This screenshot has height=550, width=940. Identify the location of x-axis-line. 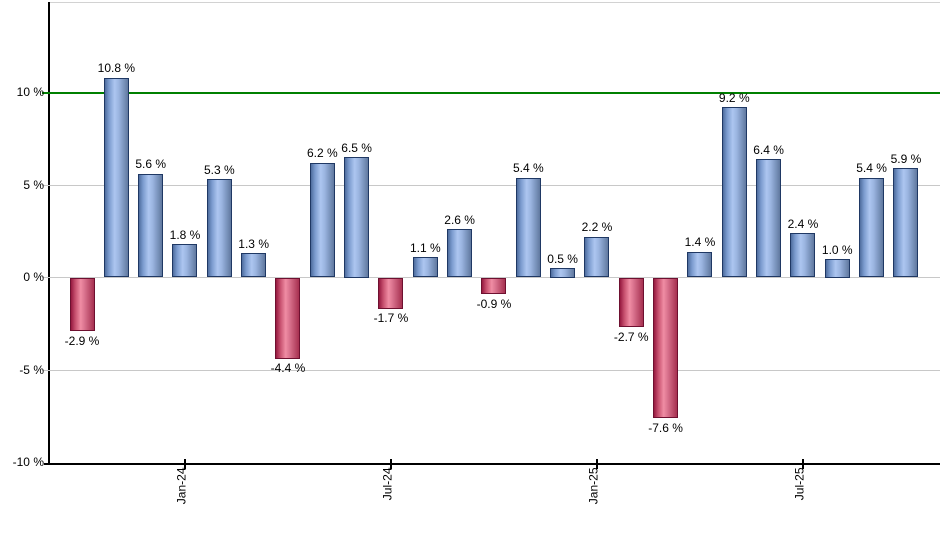
(492, 464).